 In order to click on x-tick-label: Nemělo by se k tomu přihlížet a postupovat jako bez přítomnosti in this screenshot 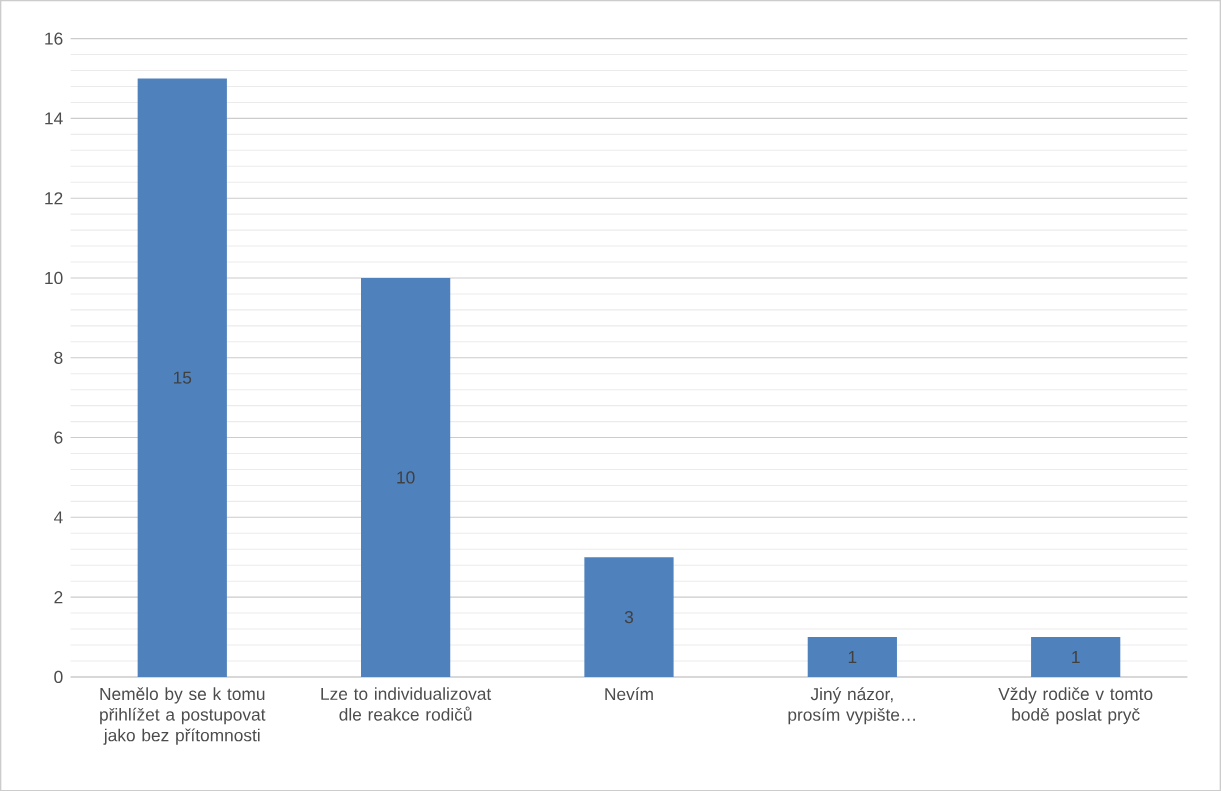, I will do `click(183, 716)`.